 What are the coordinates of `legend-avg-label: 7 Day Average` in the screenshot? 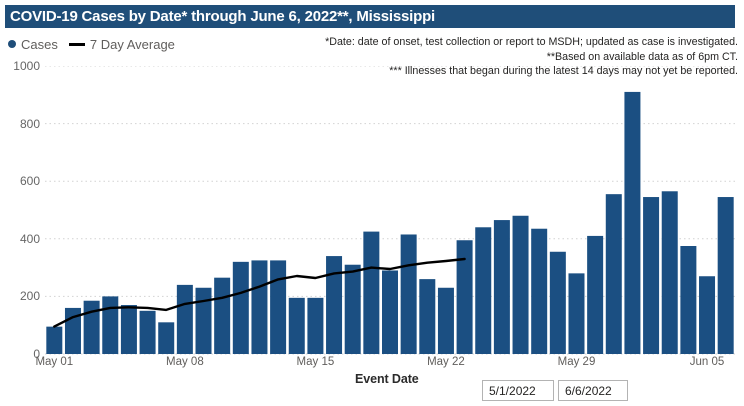 It's located at (132, 44).